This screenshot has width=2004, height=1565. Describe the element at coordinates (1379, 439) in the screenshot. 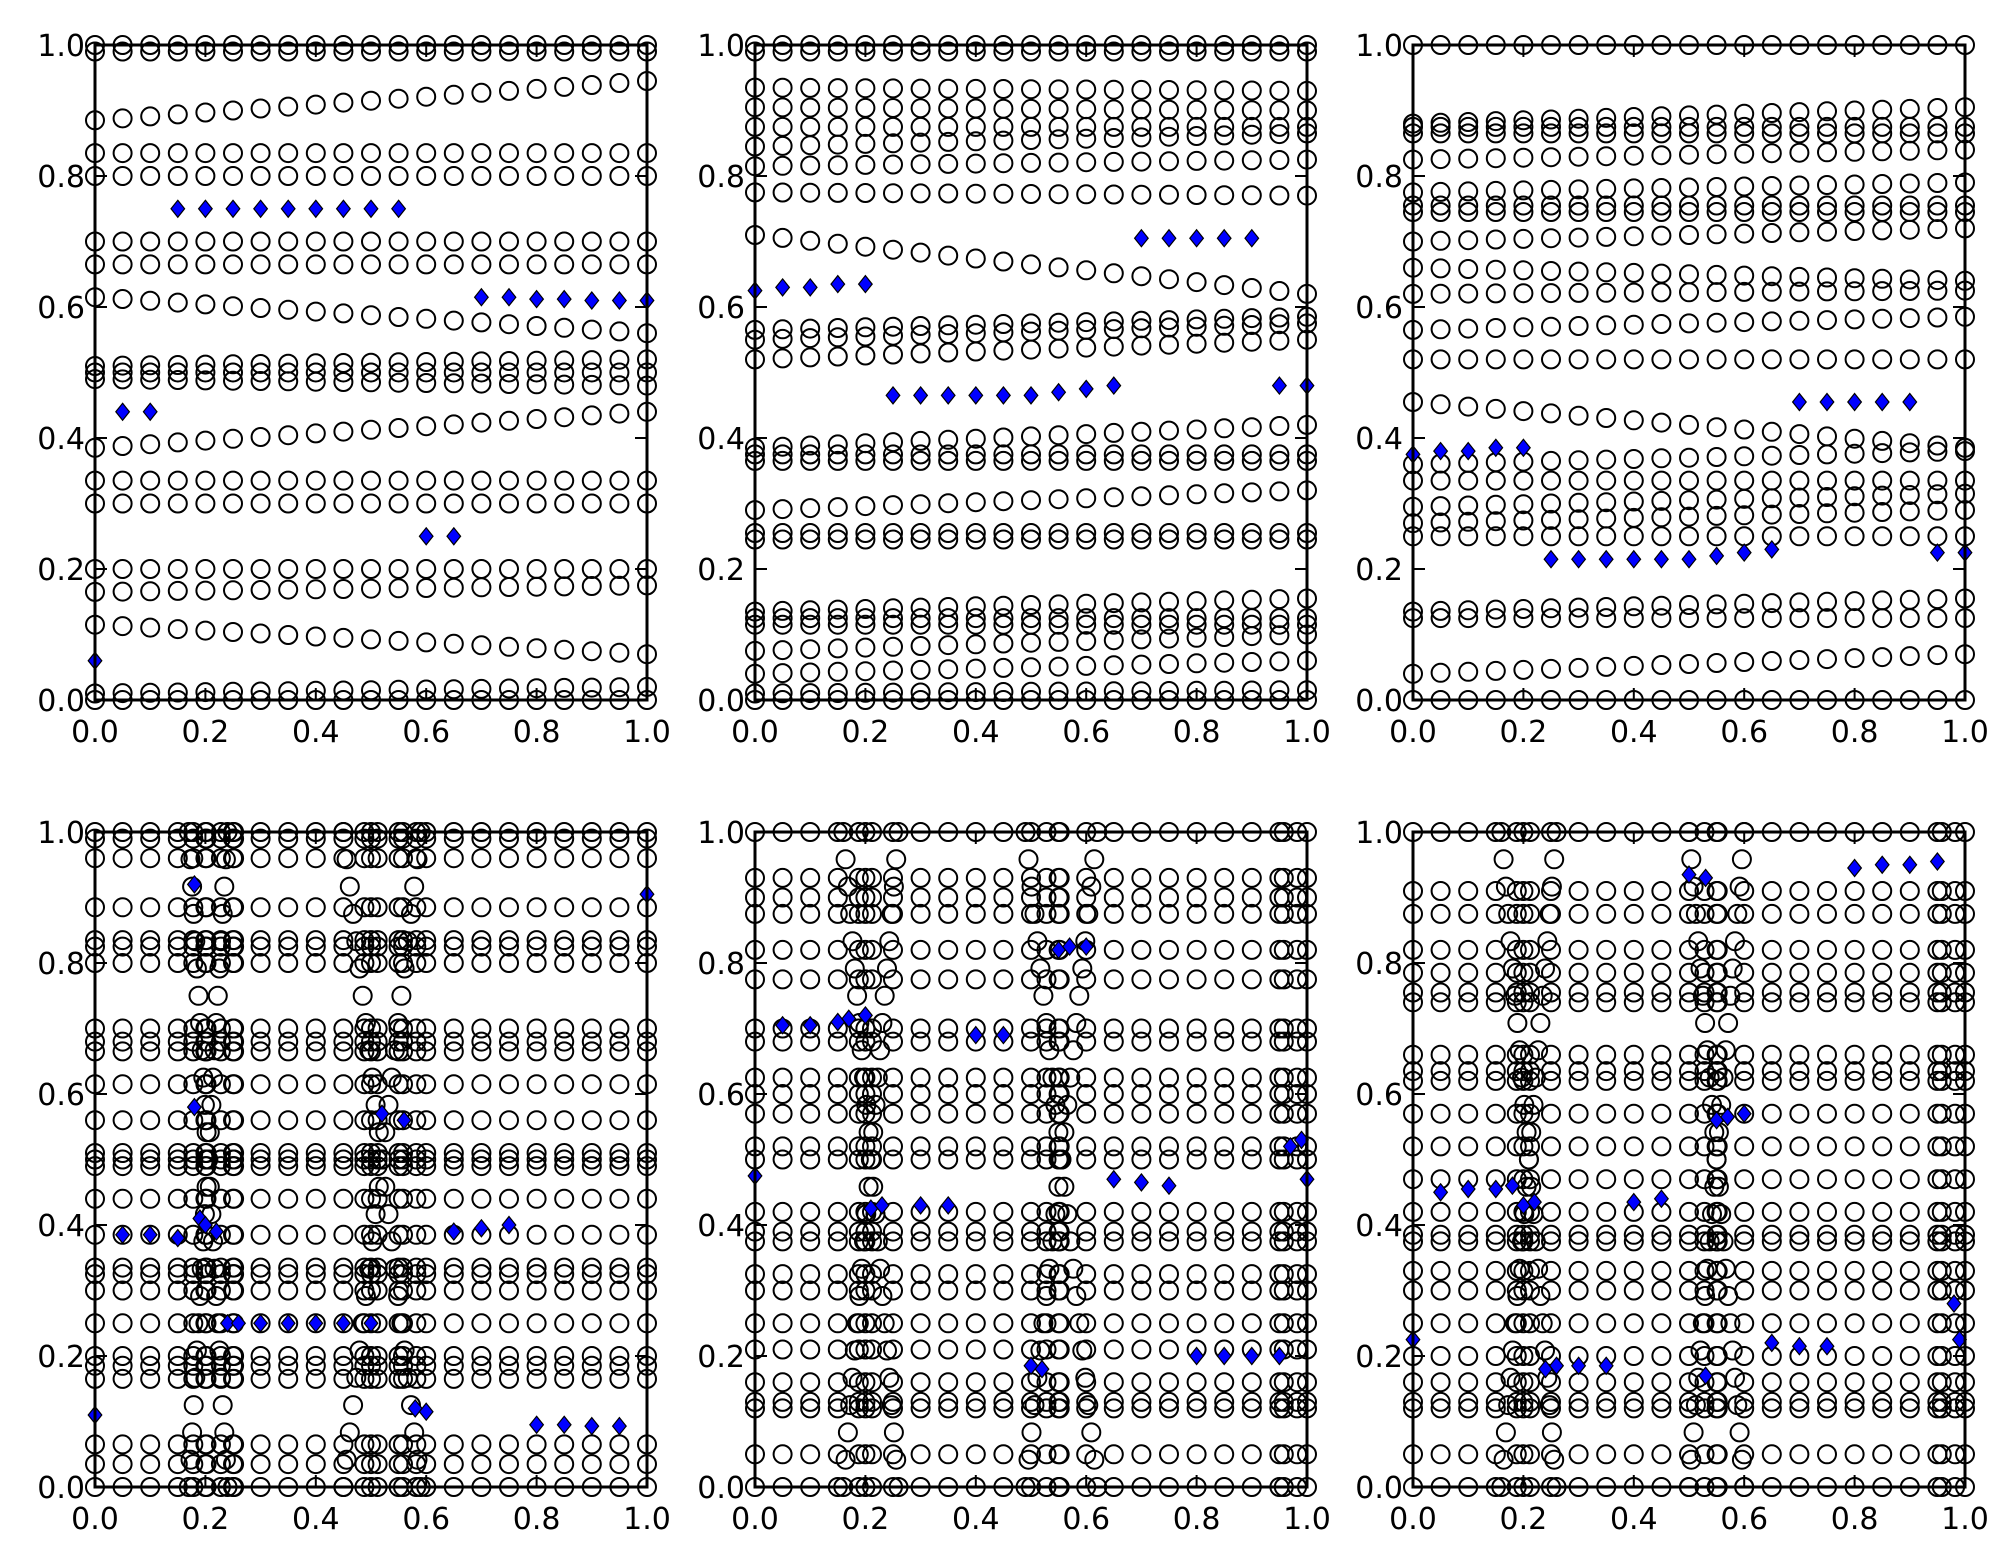

I see `y-tick-label: 0.4` at that location.